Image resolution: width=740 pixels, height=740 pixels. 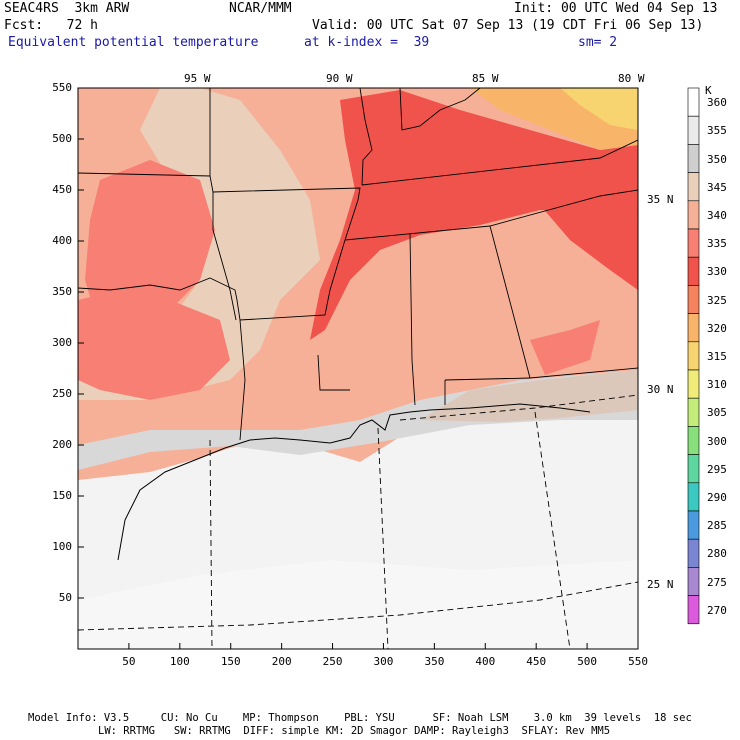 I want to click on lon-label: 80 W, so click(x=631, y=78).